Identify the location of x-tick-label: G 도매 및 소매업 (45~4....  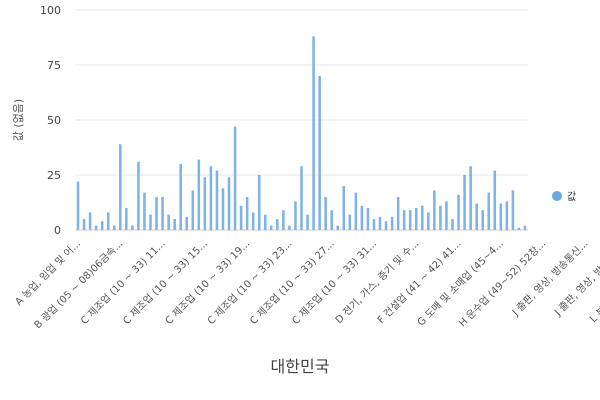
(460, 283).